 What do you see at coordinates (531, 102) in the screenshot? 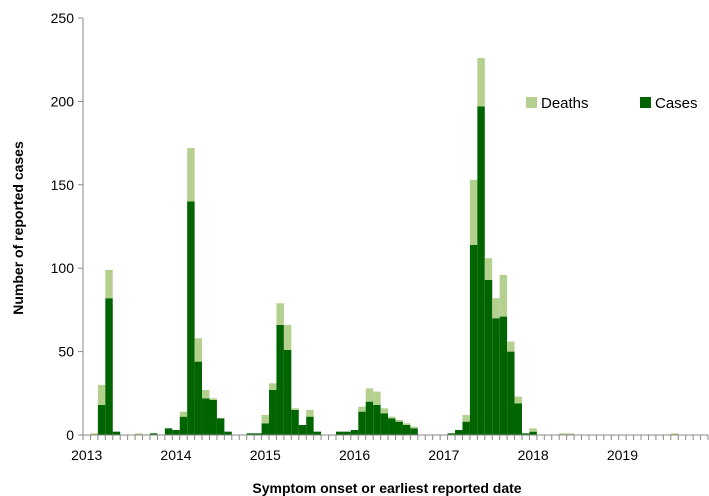
I see `legend-swatch-deaths` at bounding box center [531, 102].